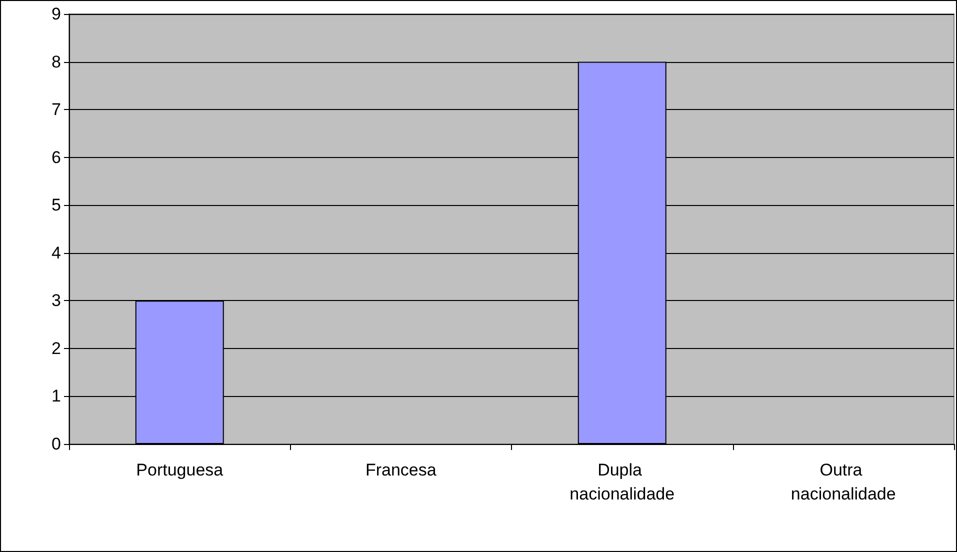  What do you see at coordinates (56, 205) in the screenshot?
I see `y-tick-label: 5` at bounding box center [56, 205].